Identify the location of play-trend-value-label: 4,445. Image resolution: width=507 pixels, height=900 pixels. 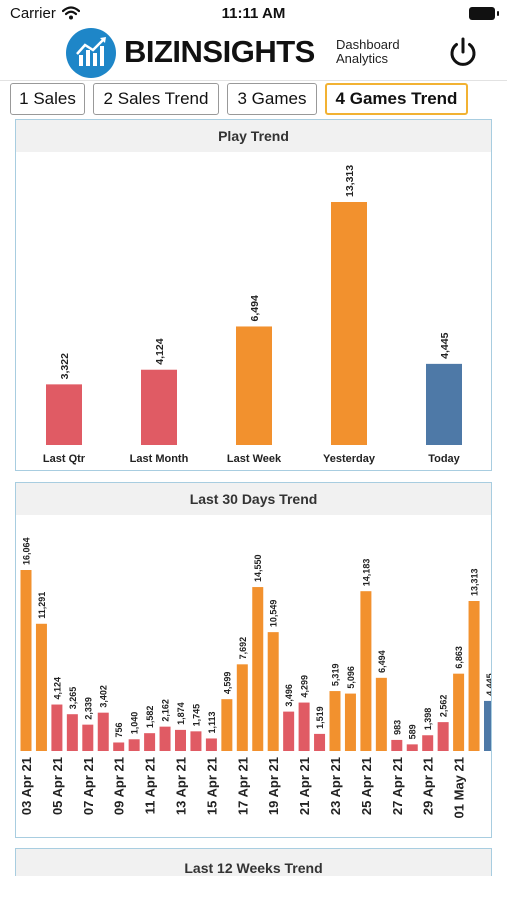
(445, 345).